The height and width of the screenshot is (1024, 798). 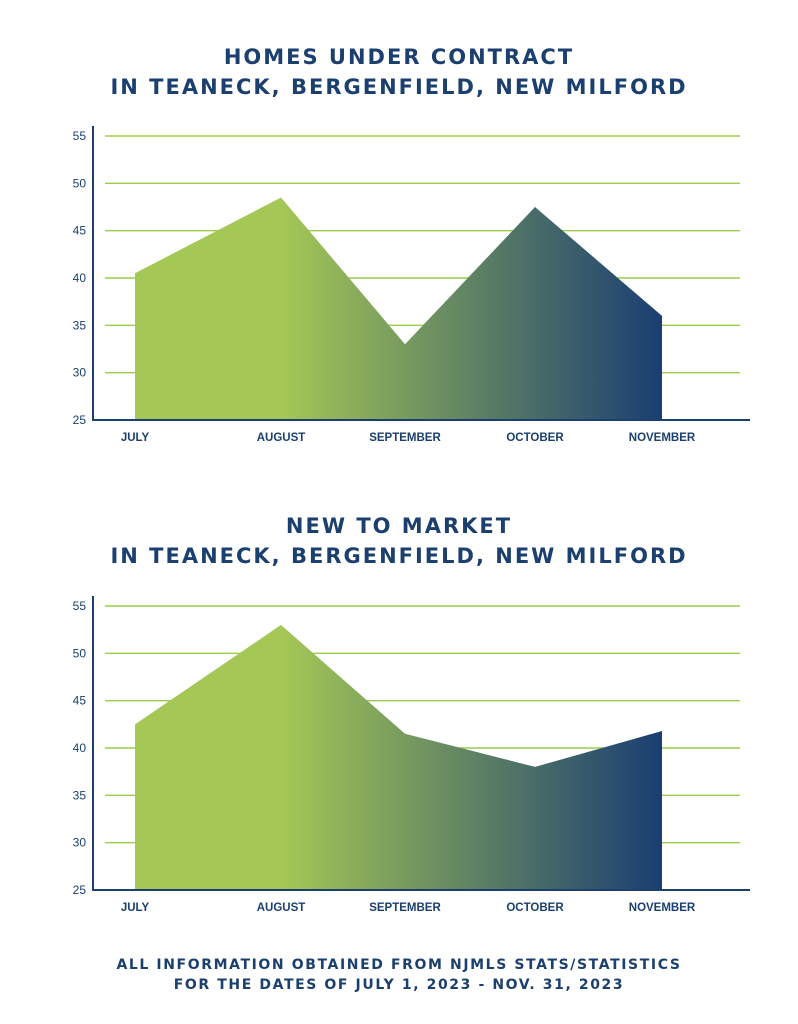 What do you see at coordinates (399, 57) in the screenshot?
I see `chart-title-line-1: HOMES UNDER CONTRACT` at bounding box center [399, 57].